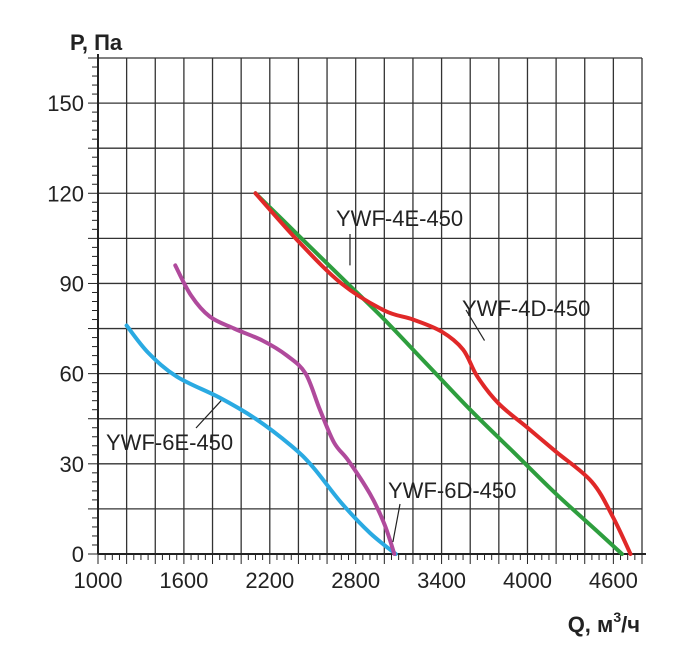  Describe the element at coordinates (630, 624) in the screenshot. I see `x-axis-title-suffix: /ч` at that location.